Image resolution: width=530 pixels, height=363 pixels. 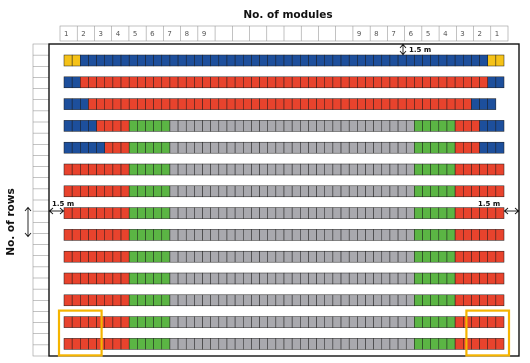 What do you see at coordinates (517, 211) in the screenshot?
I see `spacing-arrowhead-right-out` at bounding box center [517, 211].